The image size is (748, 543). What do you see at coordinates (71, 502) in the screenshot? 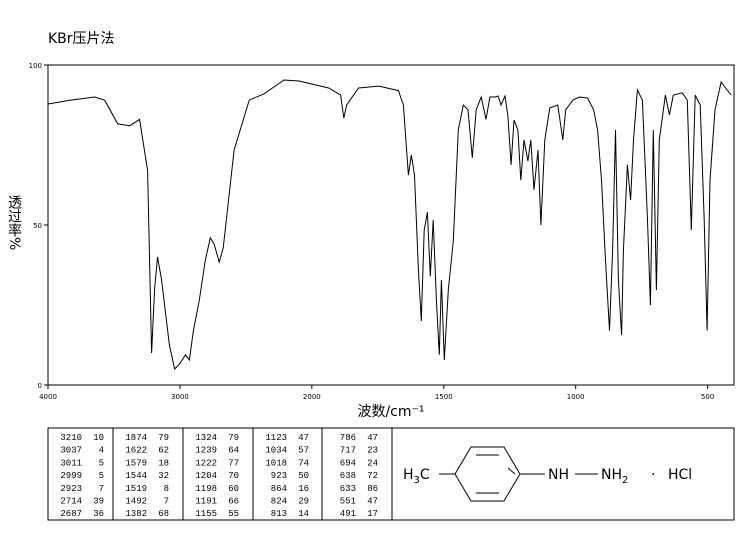
I see `peak-wavenumber: 2714` at bounding box center [71, 502].